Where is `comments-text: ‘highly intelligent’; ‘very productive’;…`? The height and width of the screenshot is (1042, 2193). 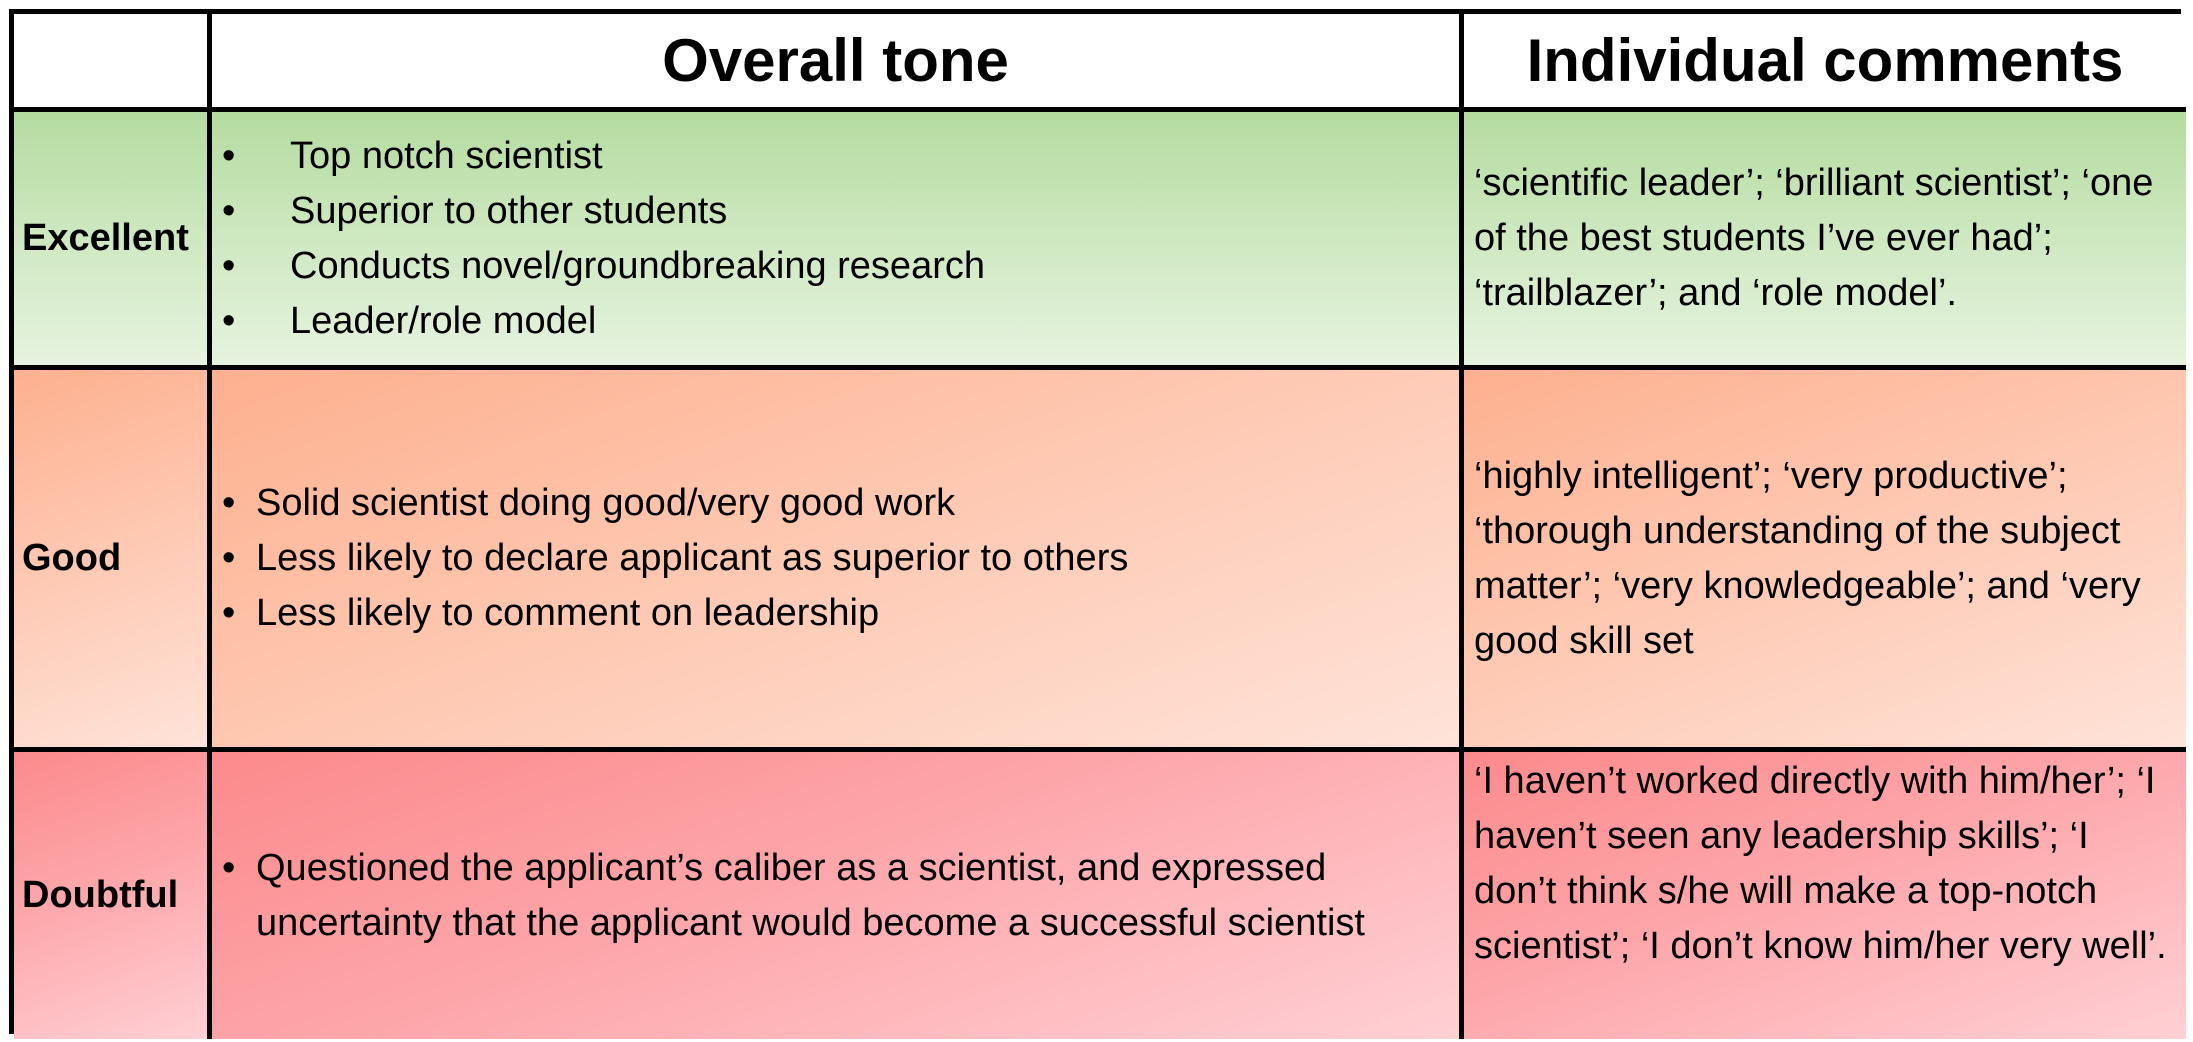
comments-text: ‘highly intelligent’; ‘very productive’;… is located at coordinates (1807, 558).